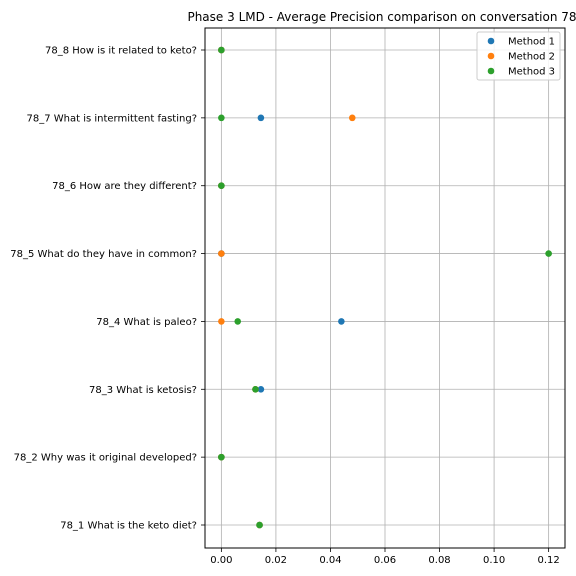 The height and width of the screenshot is (576, 576). What do you see at coordinates (276, 560) in the screenshot?
I see `x-tick-label: 0.02` at bounding box center [276, 560].